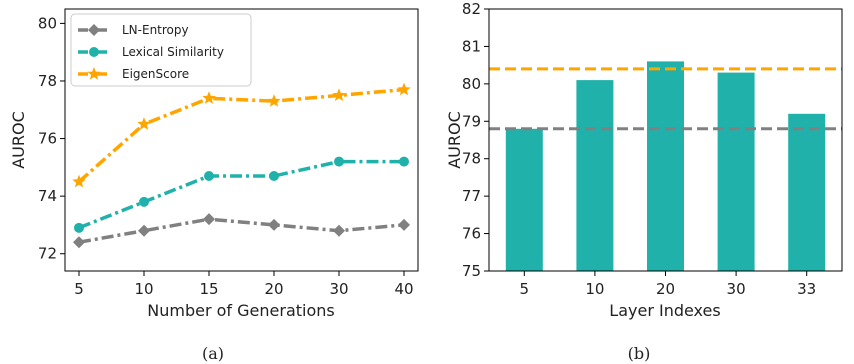  I want to click on y-tick-label: 75, so click(471, 271).